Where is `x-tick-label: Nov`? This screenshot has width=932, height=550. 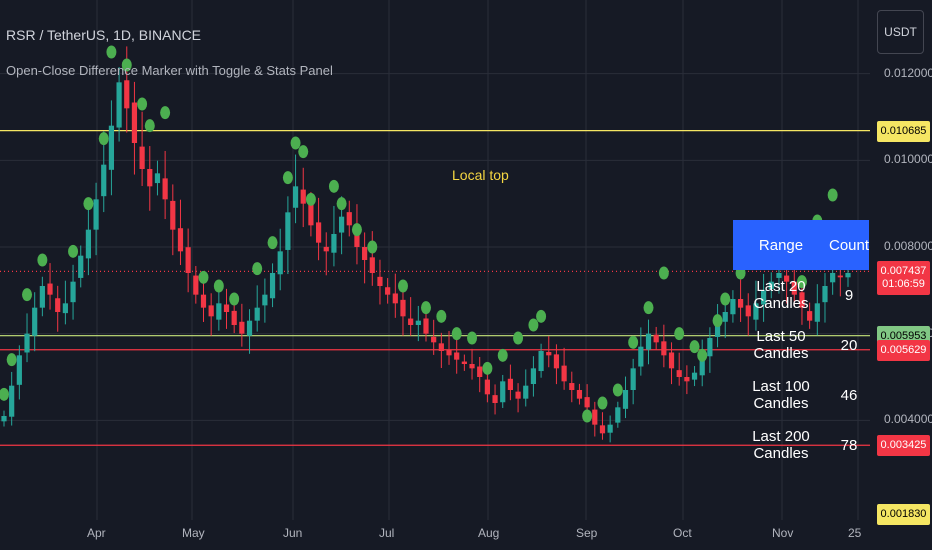
x-tick-label: Nov is located at coordinates (783, 533).